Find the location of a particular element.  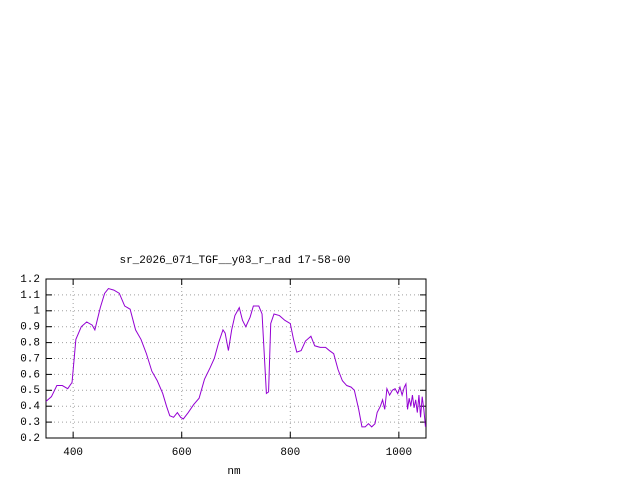

y-tick-label: 0.8 is located at coordinates (30, 344).